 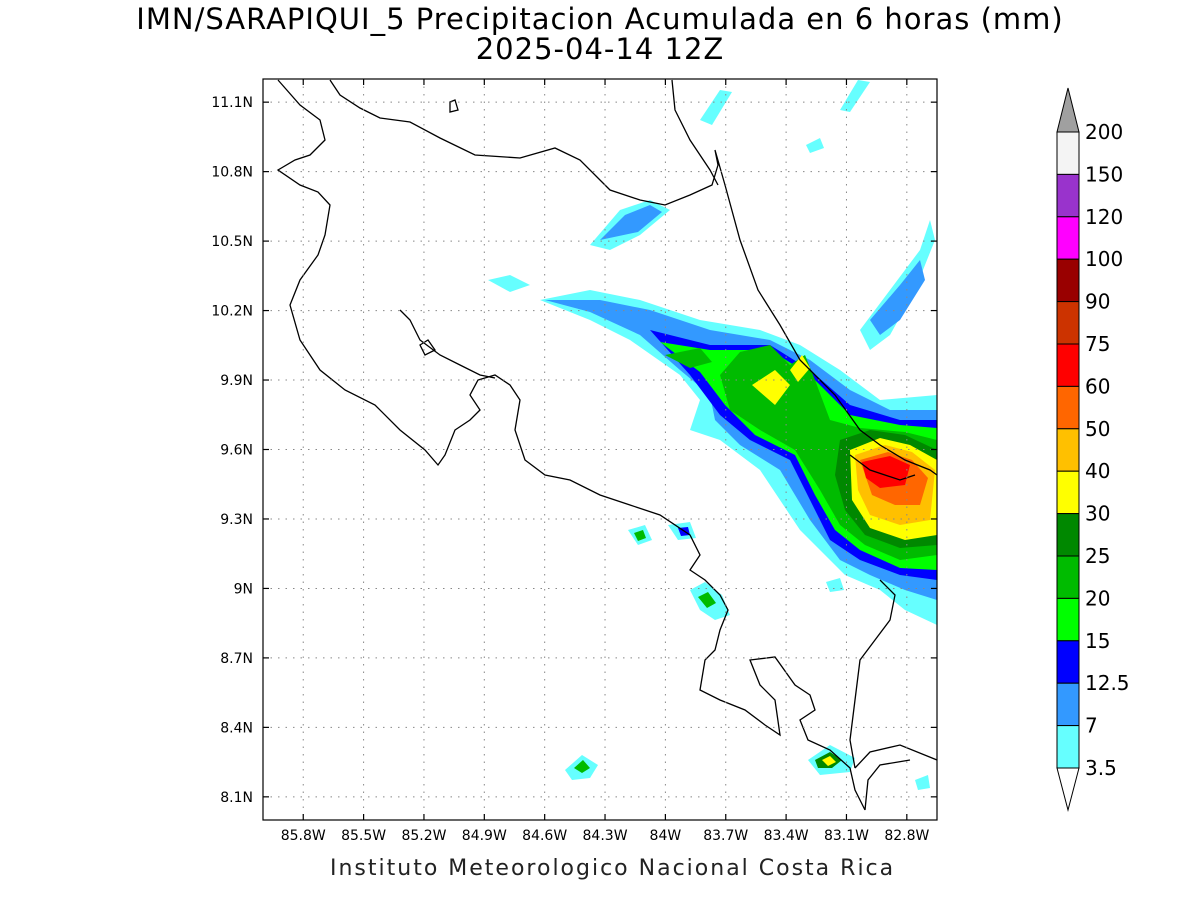 I want to click on x-tick-label: 84.3W, so click(x=605, y=836).